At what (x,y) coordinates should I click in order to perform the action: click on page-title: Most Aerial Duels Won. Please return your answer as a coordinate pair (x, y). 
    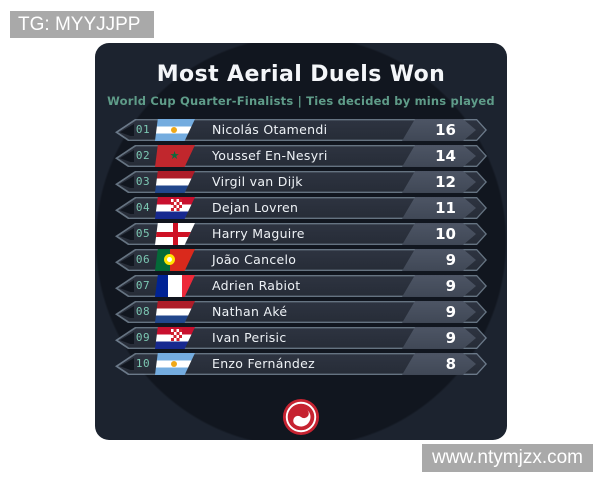
    Looking at the image, I should click on (301, 74).